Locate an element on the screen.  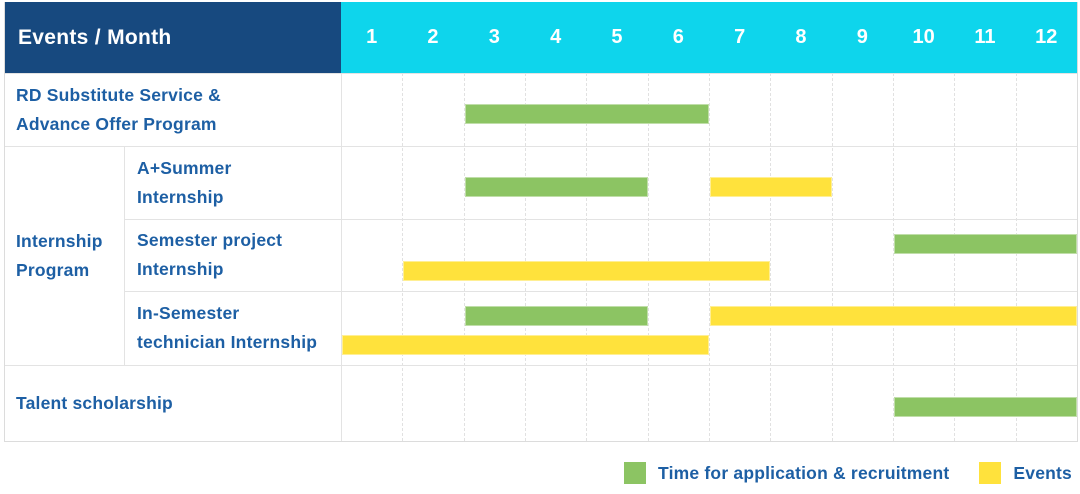
sub-row-label: Semester project is located at coordinates (210, 240).